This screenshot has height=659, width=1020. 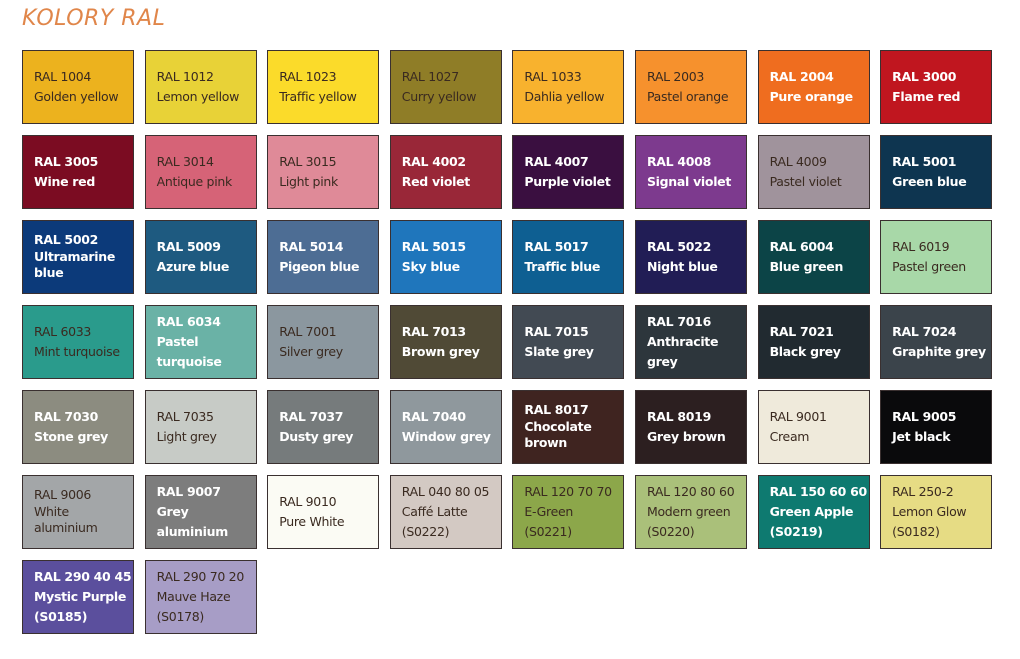 What do you see at coordinates (801, 76) in the screenshot?
I see `swatch-code: RAL 2004` at bounding box center [801, 76].